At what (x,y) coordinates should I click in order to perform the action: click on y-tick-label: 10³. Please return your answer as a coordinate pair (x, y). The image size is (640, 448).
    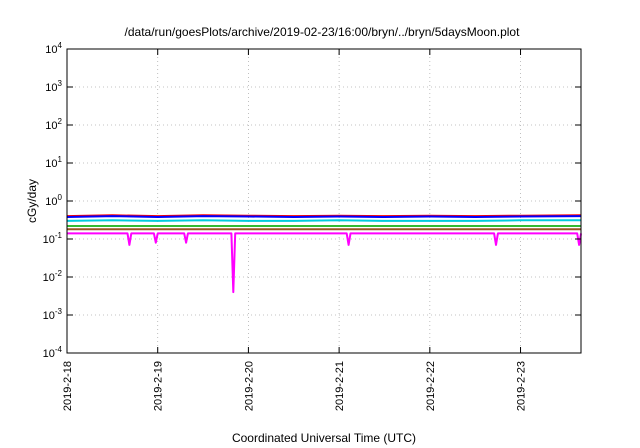
    Looking at the image, I should click on (53, 86).